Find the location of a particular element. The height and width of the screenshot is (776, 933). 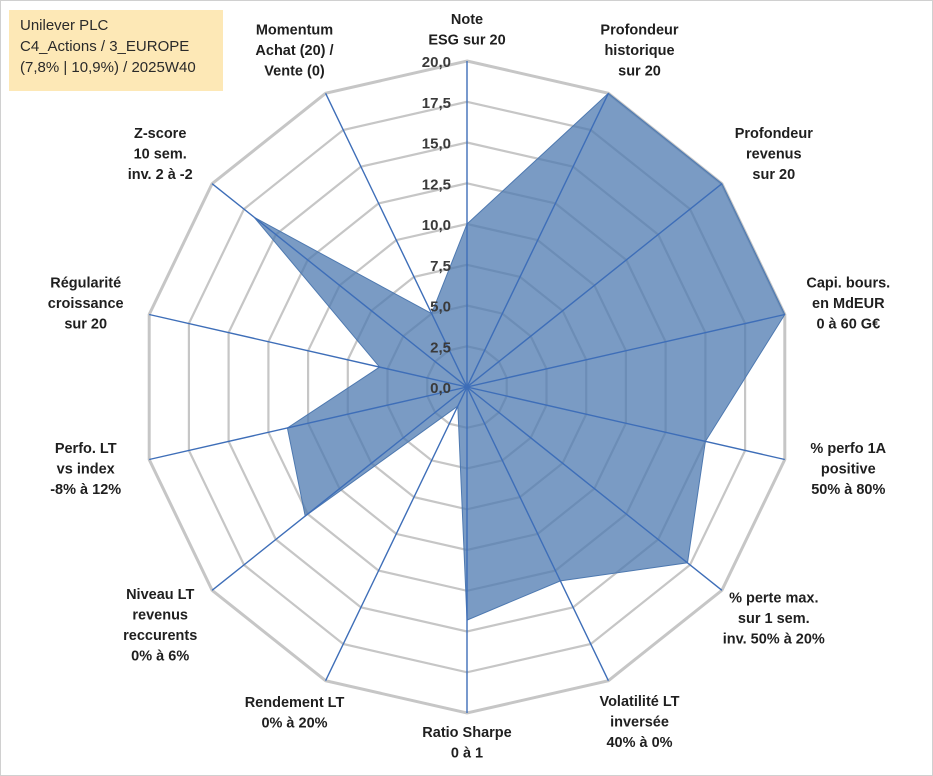

axis-label-line: 40% à 0% is located at coordinates (639, 743).